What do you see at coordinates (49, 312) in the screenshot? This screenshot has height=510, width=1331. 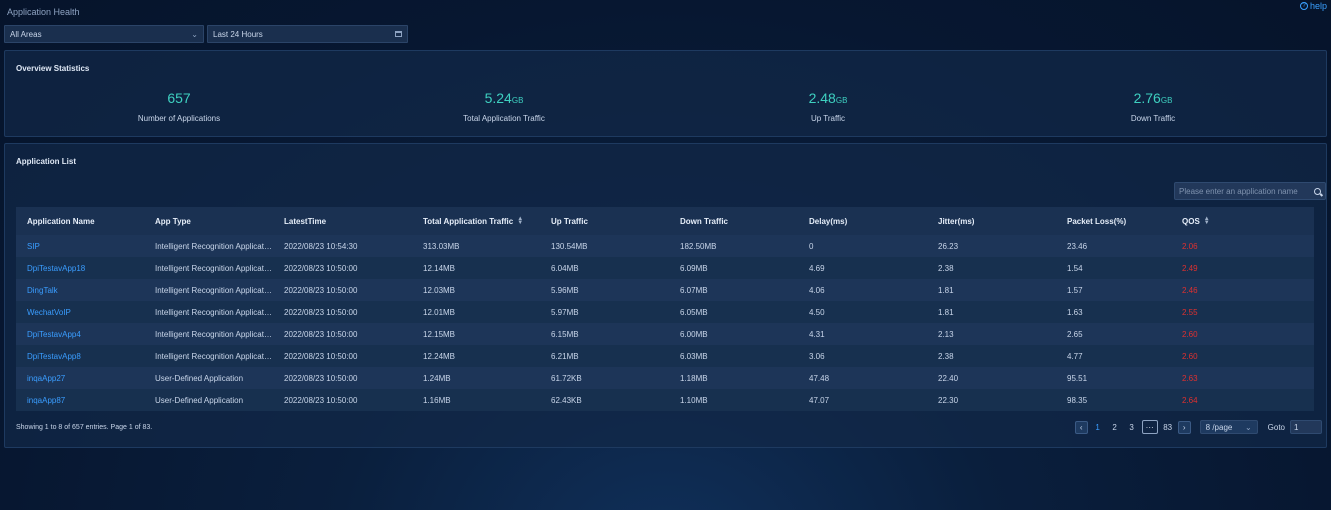 I see `cell-app-name: WechatVoIP` at bounding box center [49, 312].